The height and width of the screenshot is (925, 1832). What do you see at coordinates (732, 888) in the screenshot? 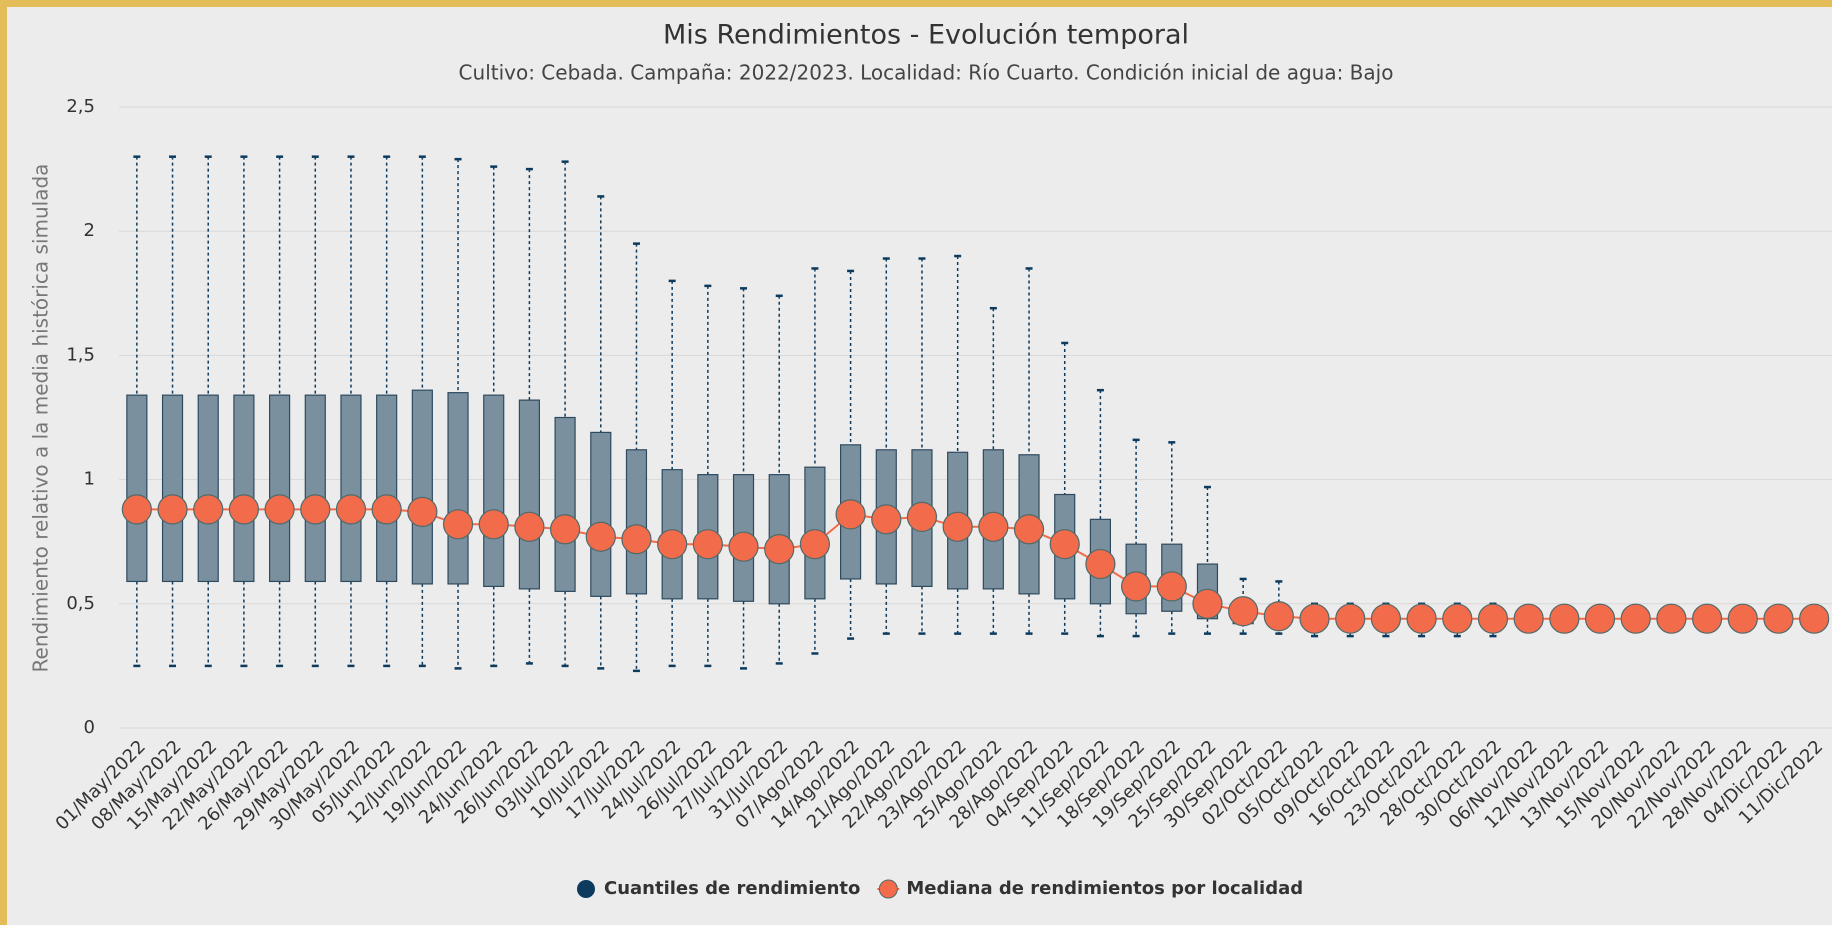
I see `legend-label: Cuantiles de rendimiento` at bounding box center [732, 888].